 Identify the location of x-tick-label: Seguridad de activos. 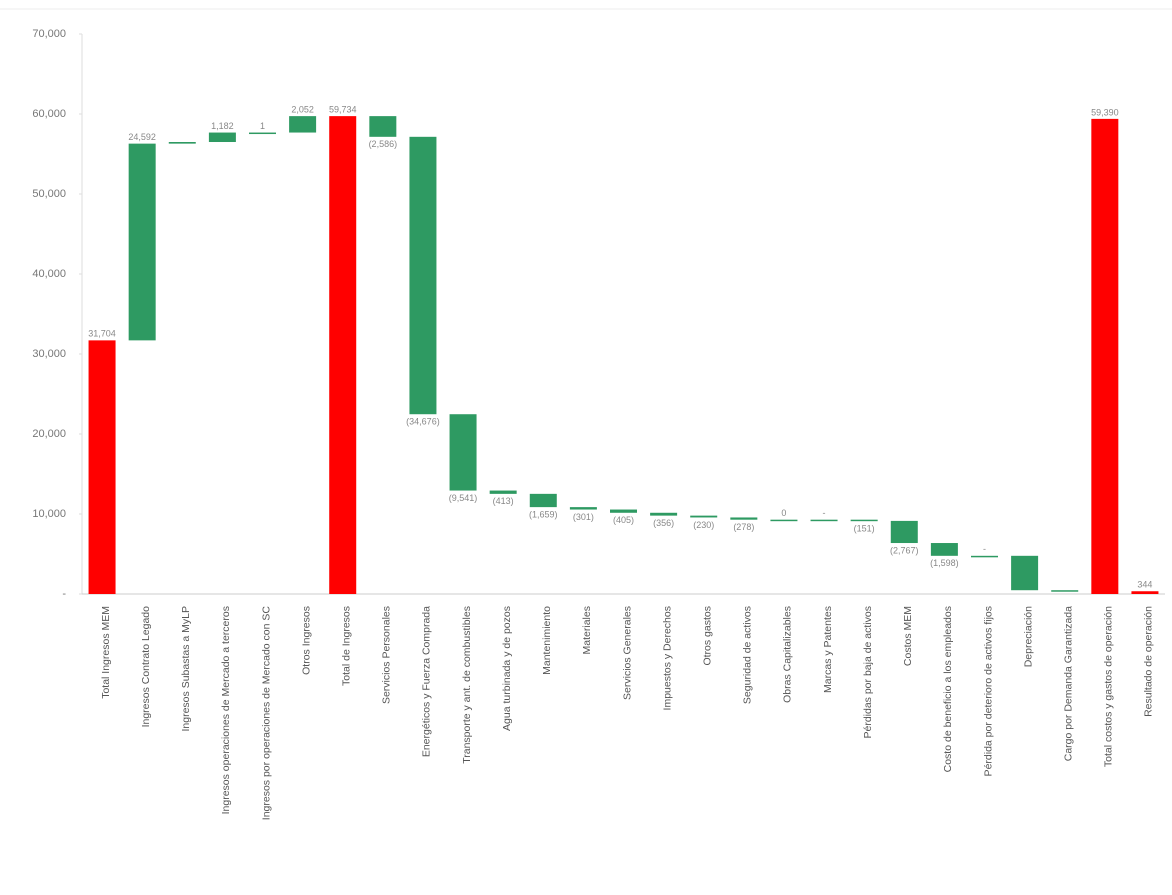
(748, 655).